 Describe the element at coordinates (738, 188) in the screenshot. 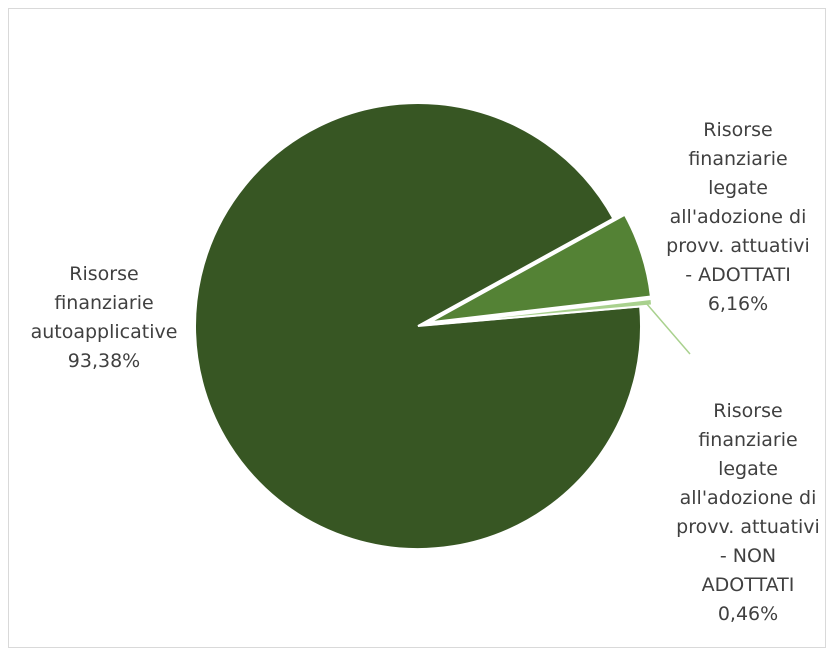

I see `label-adottati-line: legate` at that location.